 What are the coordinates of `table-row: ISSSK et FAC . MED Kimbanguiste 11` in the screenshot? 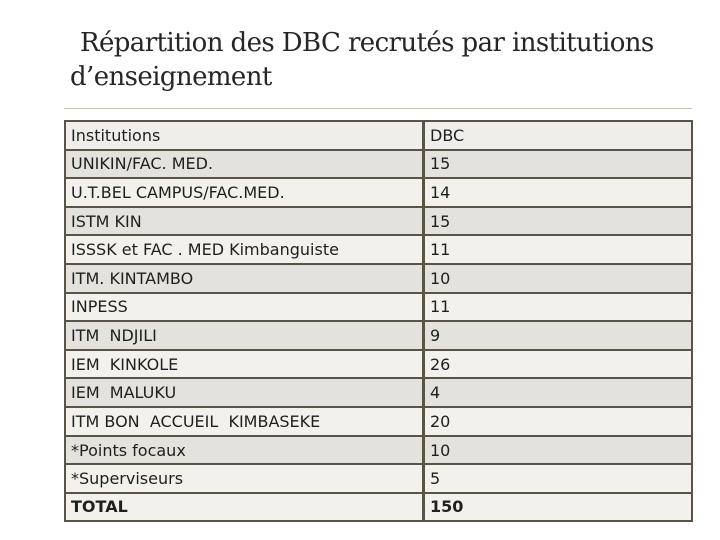 It's located at (378, 251).